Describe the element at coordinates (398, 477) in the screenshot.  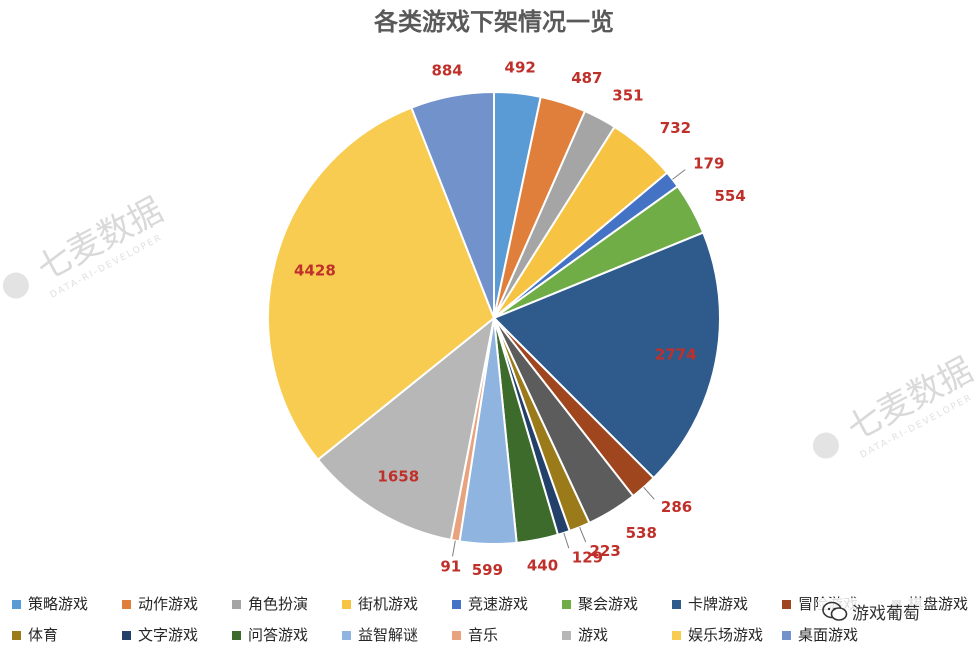
I see `data-label: 1658` at that location.